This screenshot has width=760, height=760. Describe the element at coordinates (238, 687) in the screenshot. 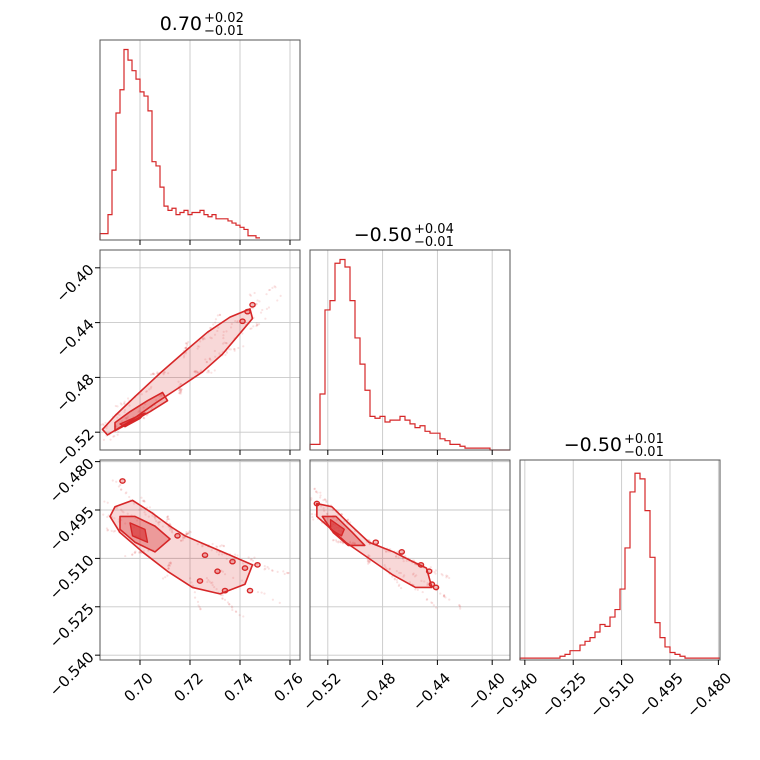

I see `x-tick-label-2: 0.74` at that location.